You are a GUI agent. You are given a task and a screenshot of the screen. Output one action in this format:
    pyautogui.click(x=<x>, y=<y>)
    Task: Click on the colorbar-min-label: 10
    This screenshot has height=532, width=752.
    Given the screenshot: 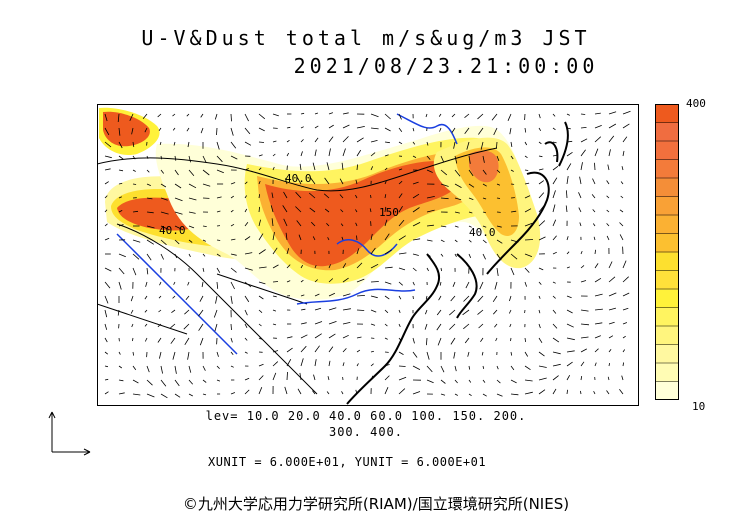 What is the action you would take?
    pyautogui.click(x=699, y=406)
    